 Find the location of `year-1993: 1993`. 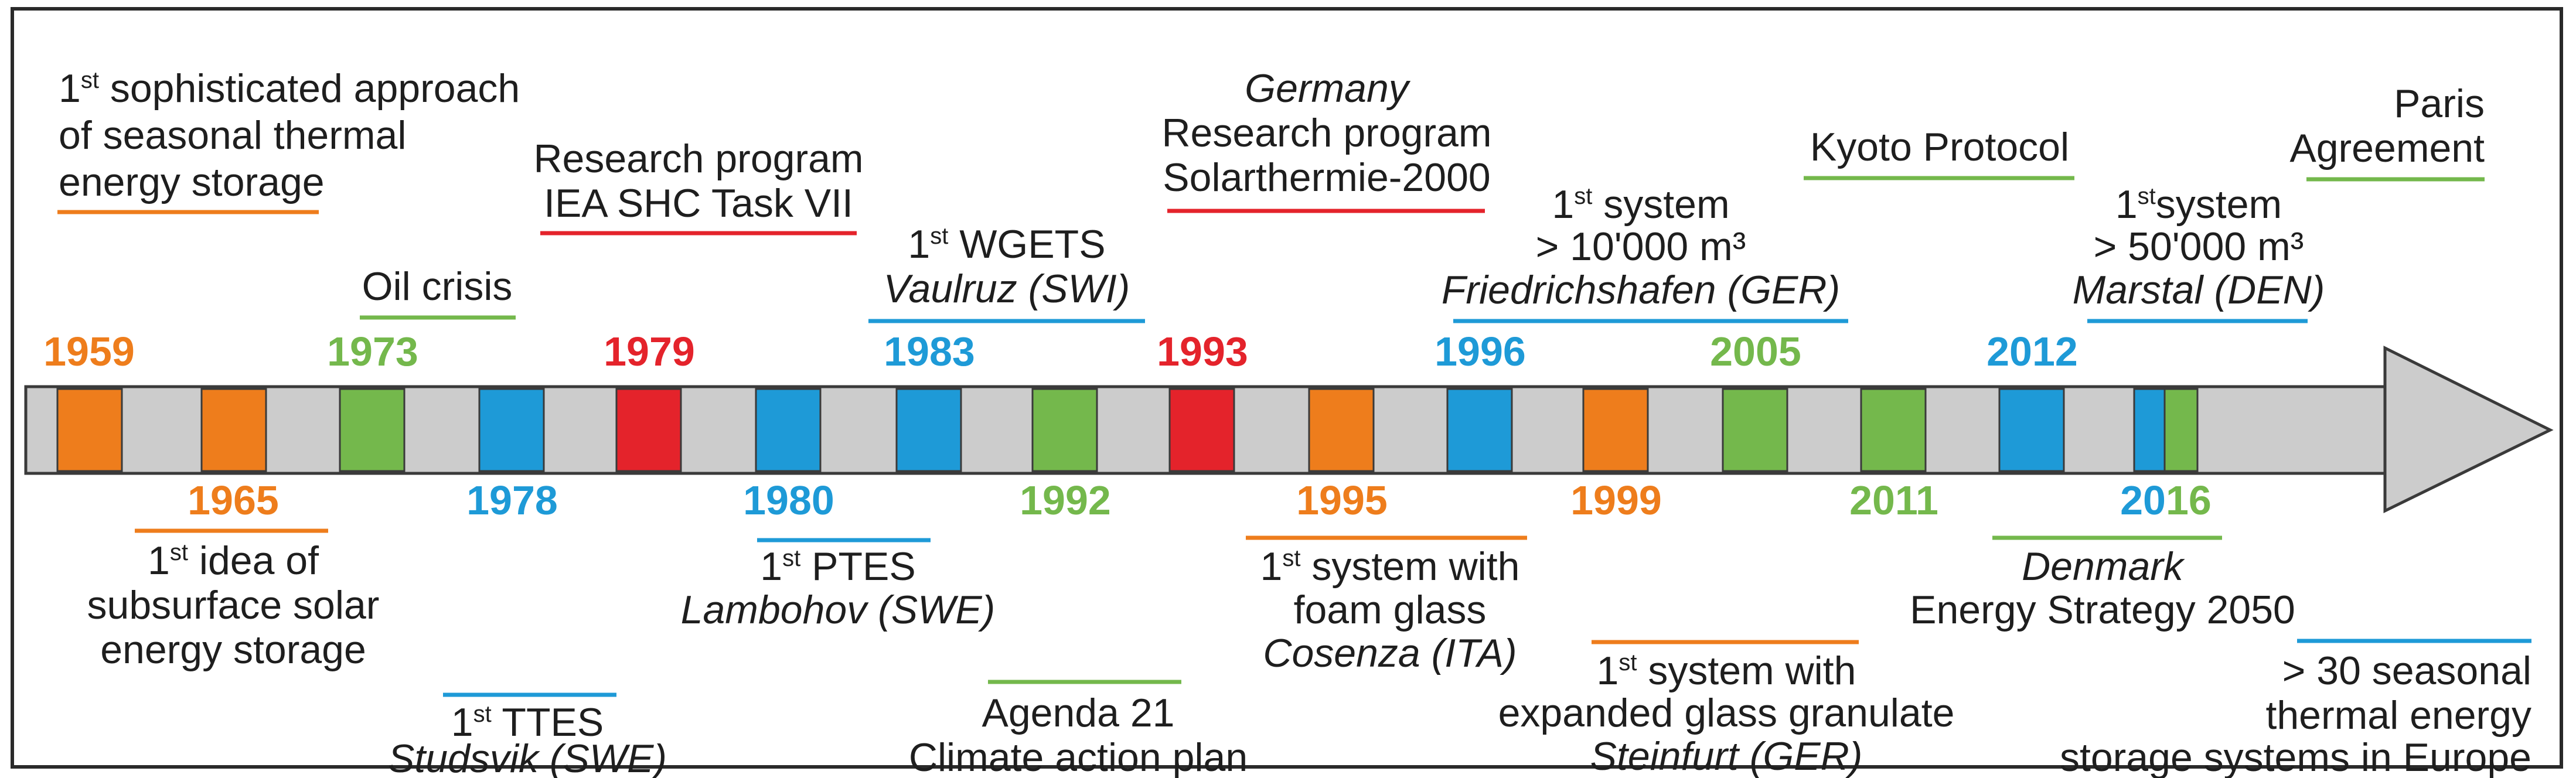

year-1993: 1993 is located at coordinates (1202, 351).